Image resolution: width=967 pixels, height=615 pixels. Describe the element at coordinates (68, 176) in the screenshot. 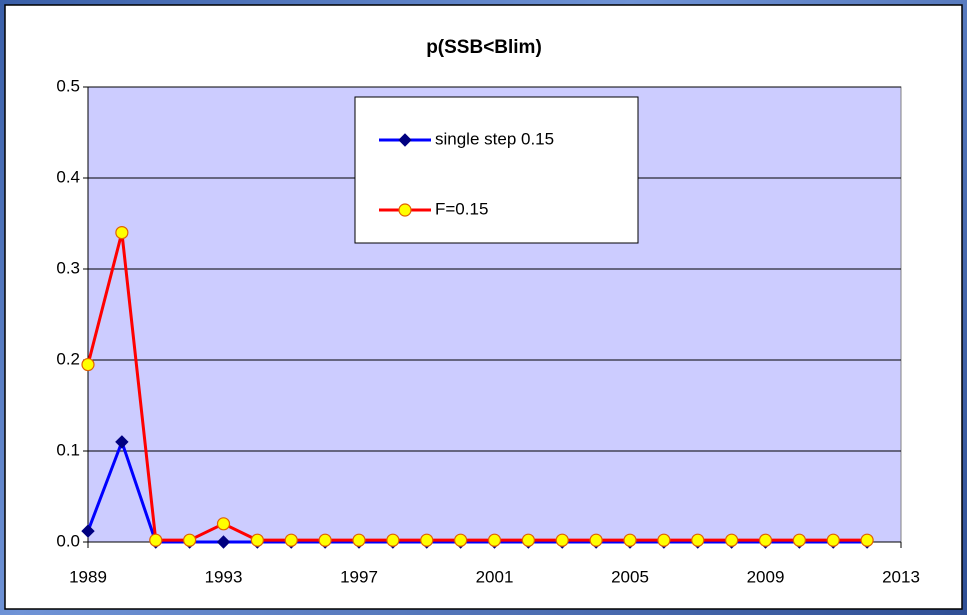

I see `y-tick-label: 0.4` at that location.